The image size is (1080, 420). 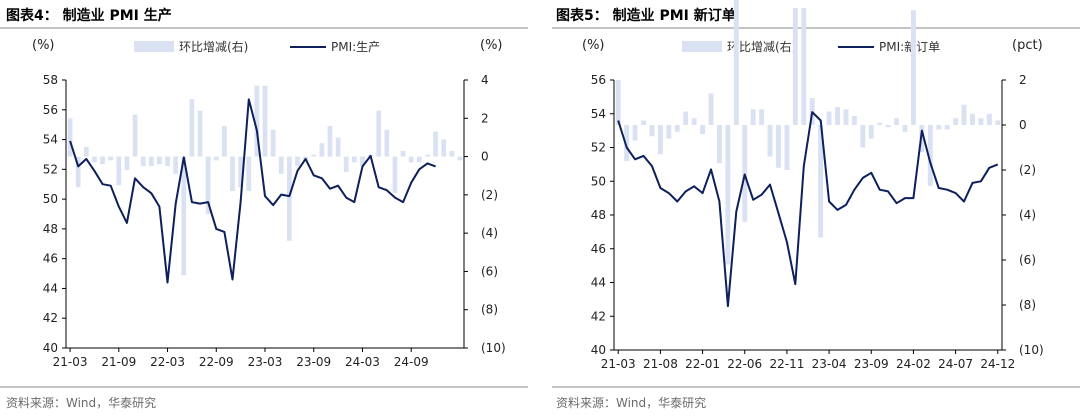 I want to click on left-axis-unit: (%), so click(x=43, y=45).